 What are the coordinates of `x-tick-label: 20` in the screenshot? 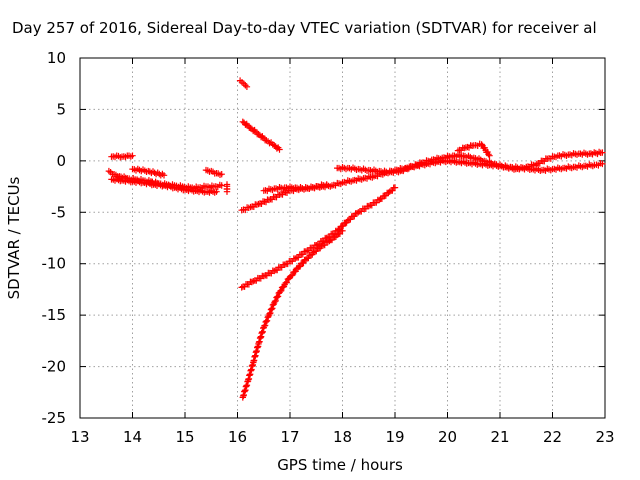 It's located at (447, 437).